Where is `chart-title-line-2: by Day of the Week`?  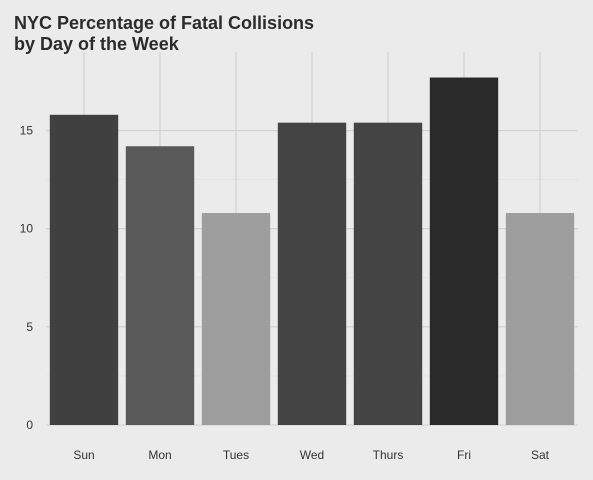
chart-title-line-2: by Day of the Week is located at coordinates (96, 44).